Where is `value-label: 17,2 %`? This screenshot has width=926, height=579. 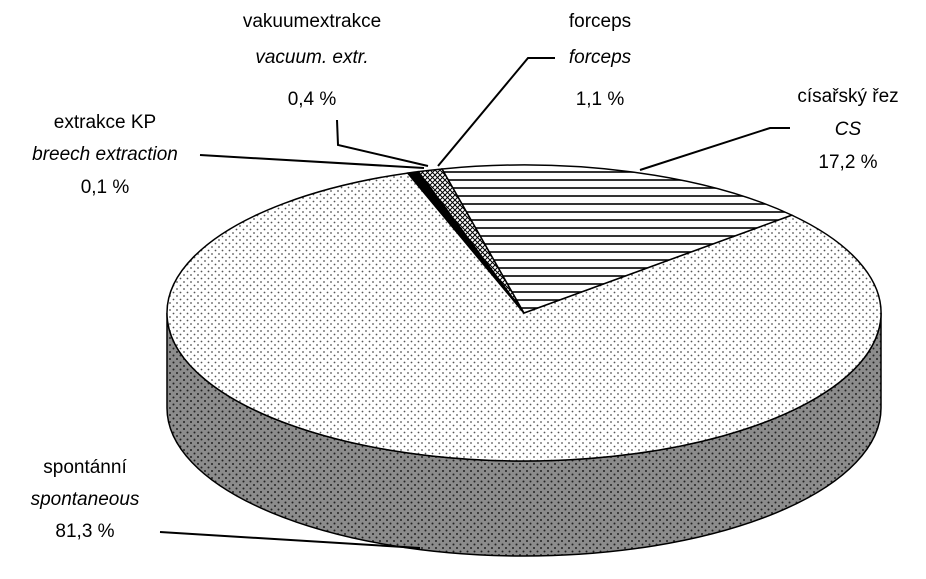 value-label: 17,2 % is located at coordinates (847, 162).